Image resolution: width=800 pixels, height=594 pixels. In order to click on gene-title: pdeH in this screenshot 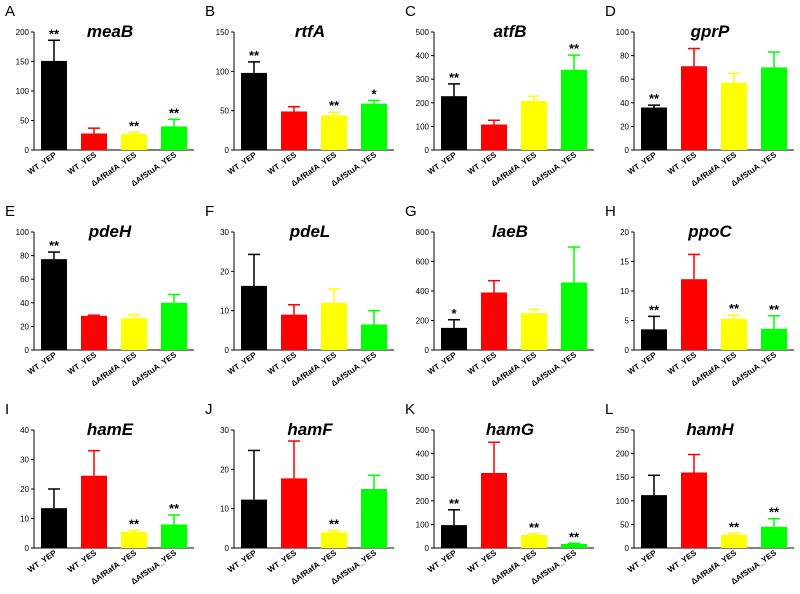, I will do `click(110, 231)`.